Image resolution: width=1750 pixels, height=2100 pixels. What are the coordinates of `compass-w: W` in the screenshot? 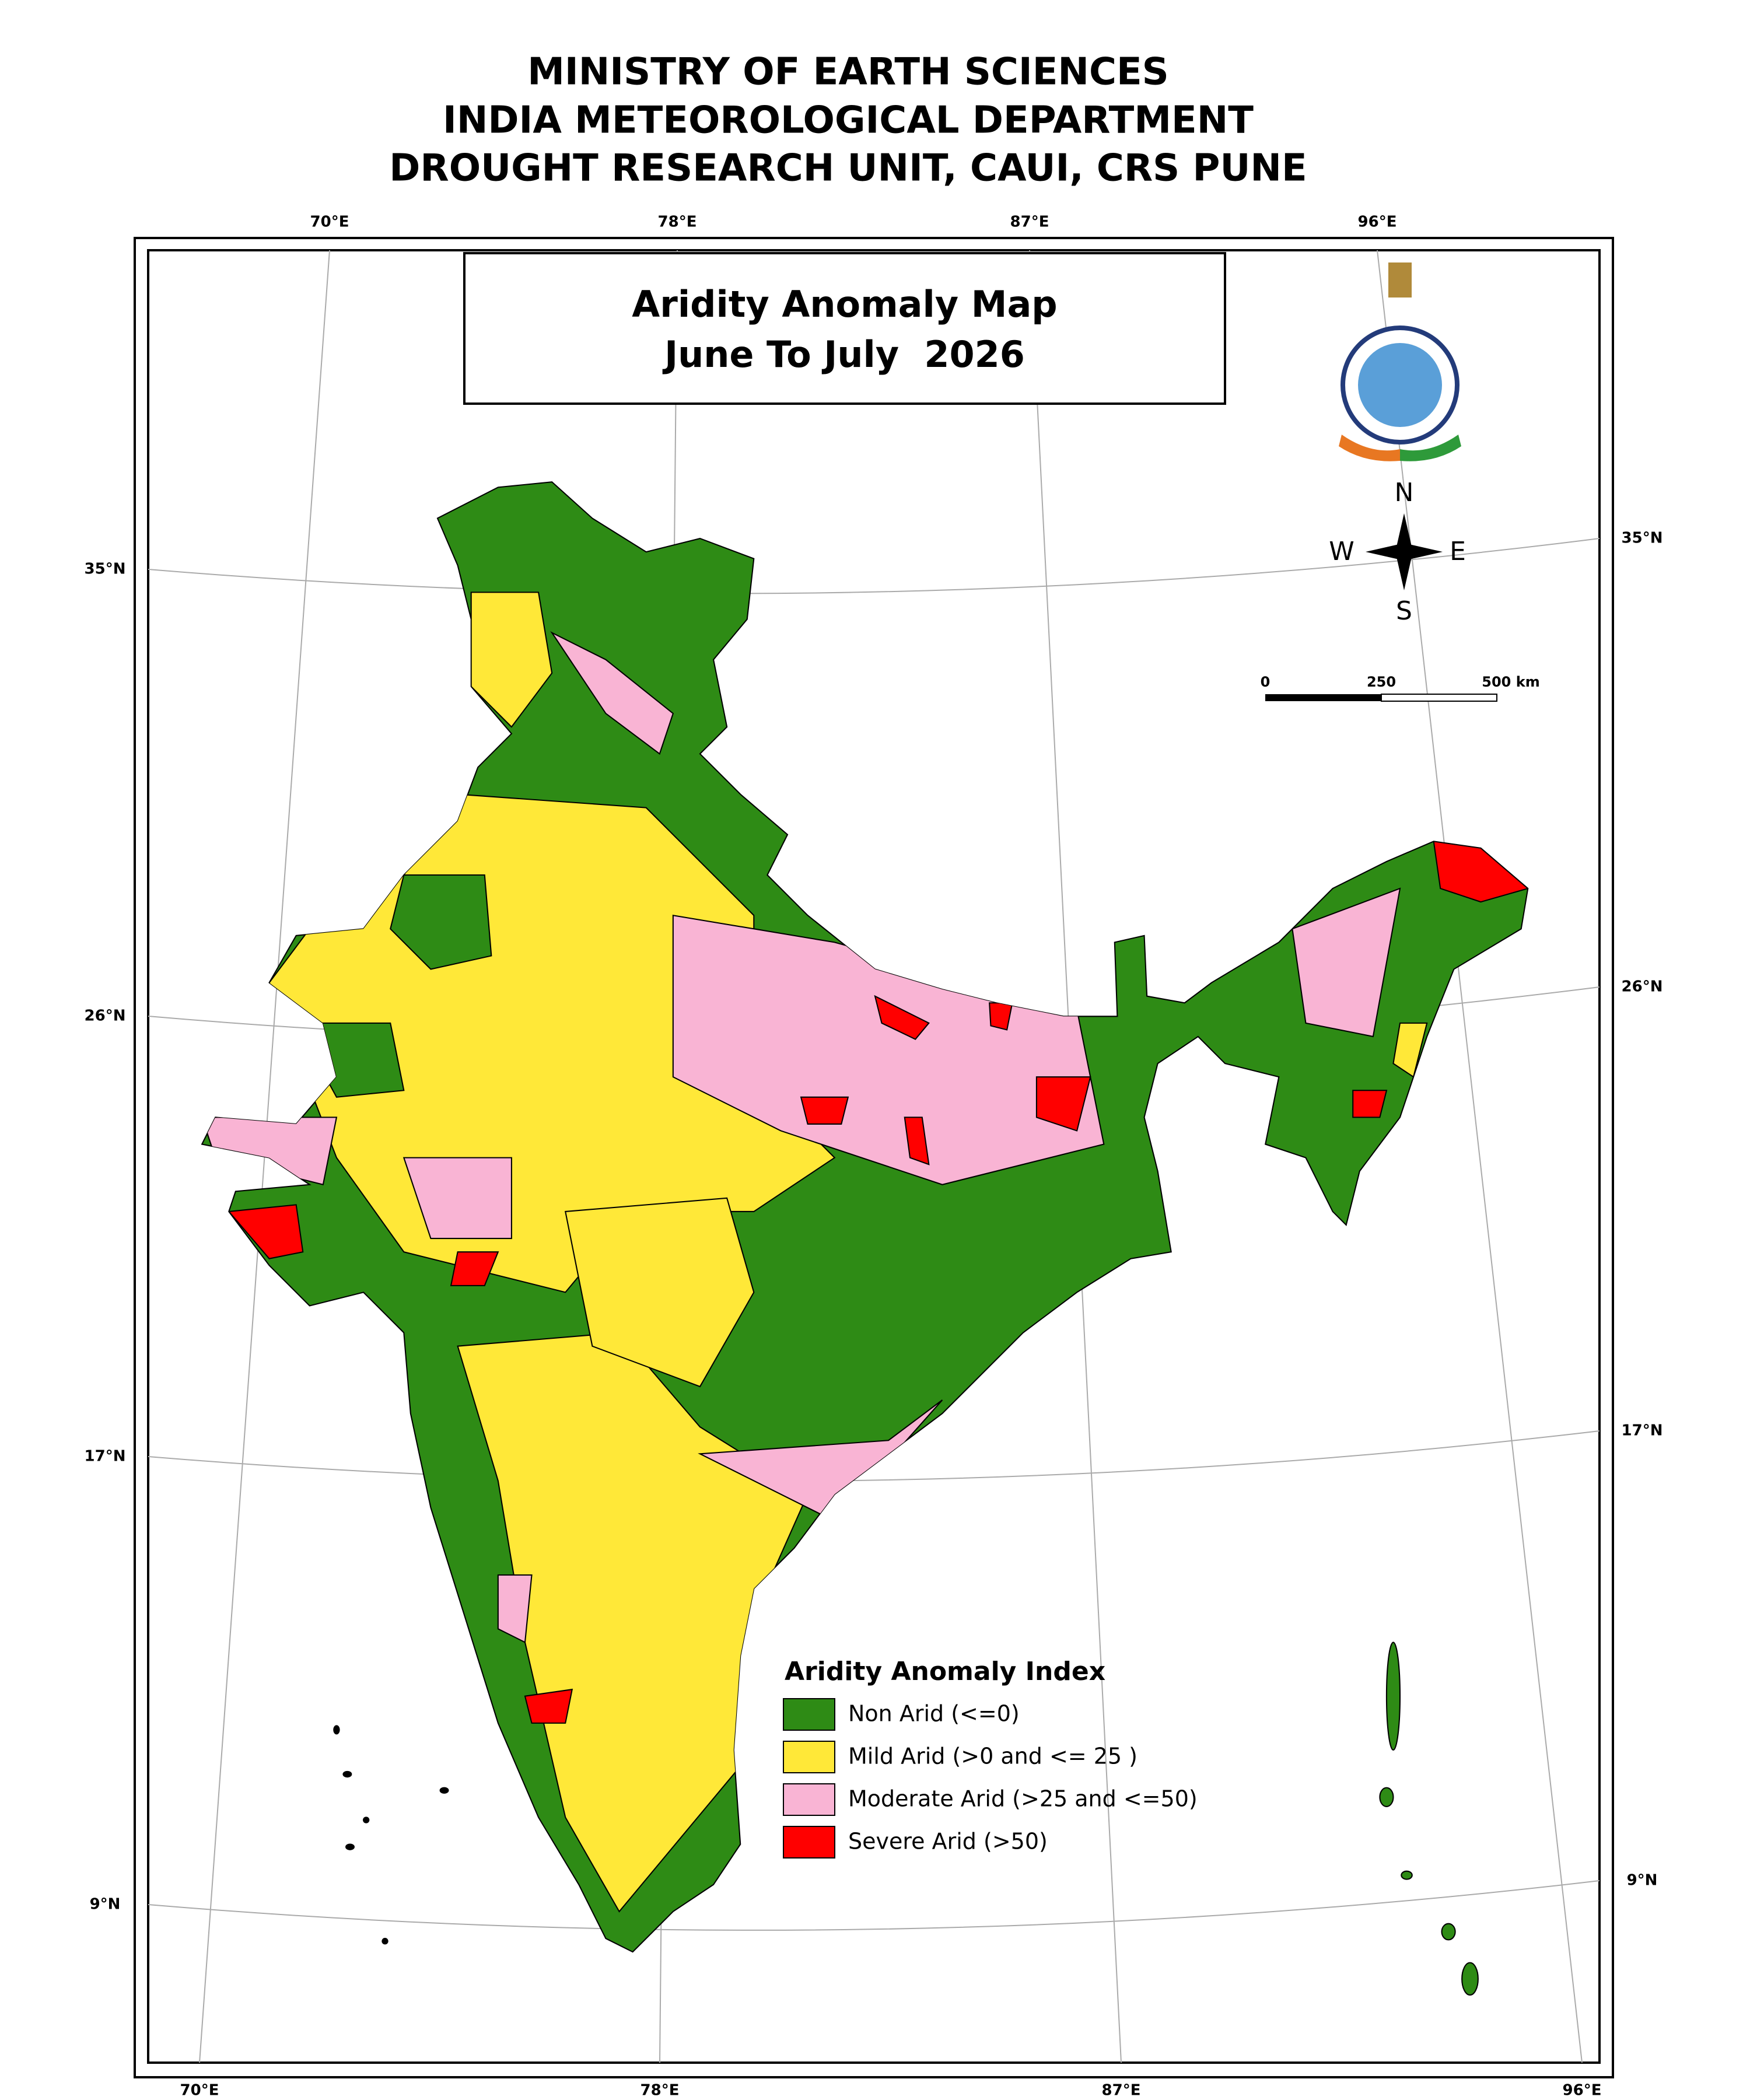 It's located at (1342, 551).